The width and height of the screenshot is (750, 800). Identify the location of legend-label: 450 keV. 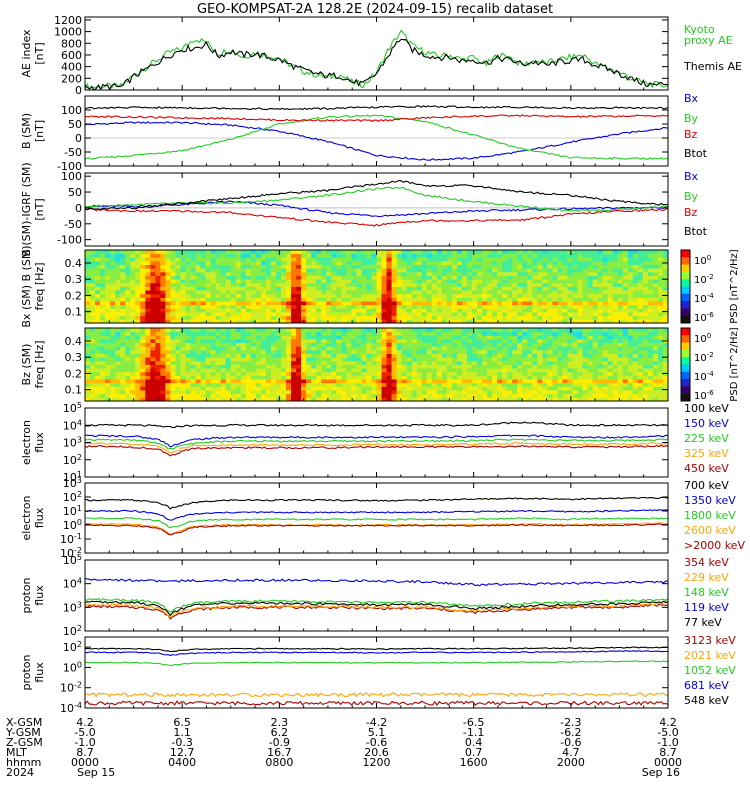
(706, 468).